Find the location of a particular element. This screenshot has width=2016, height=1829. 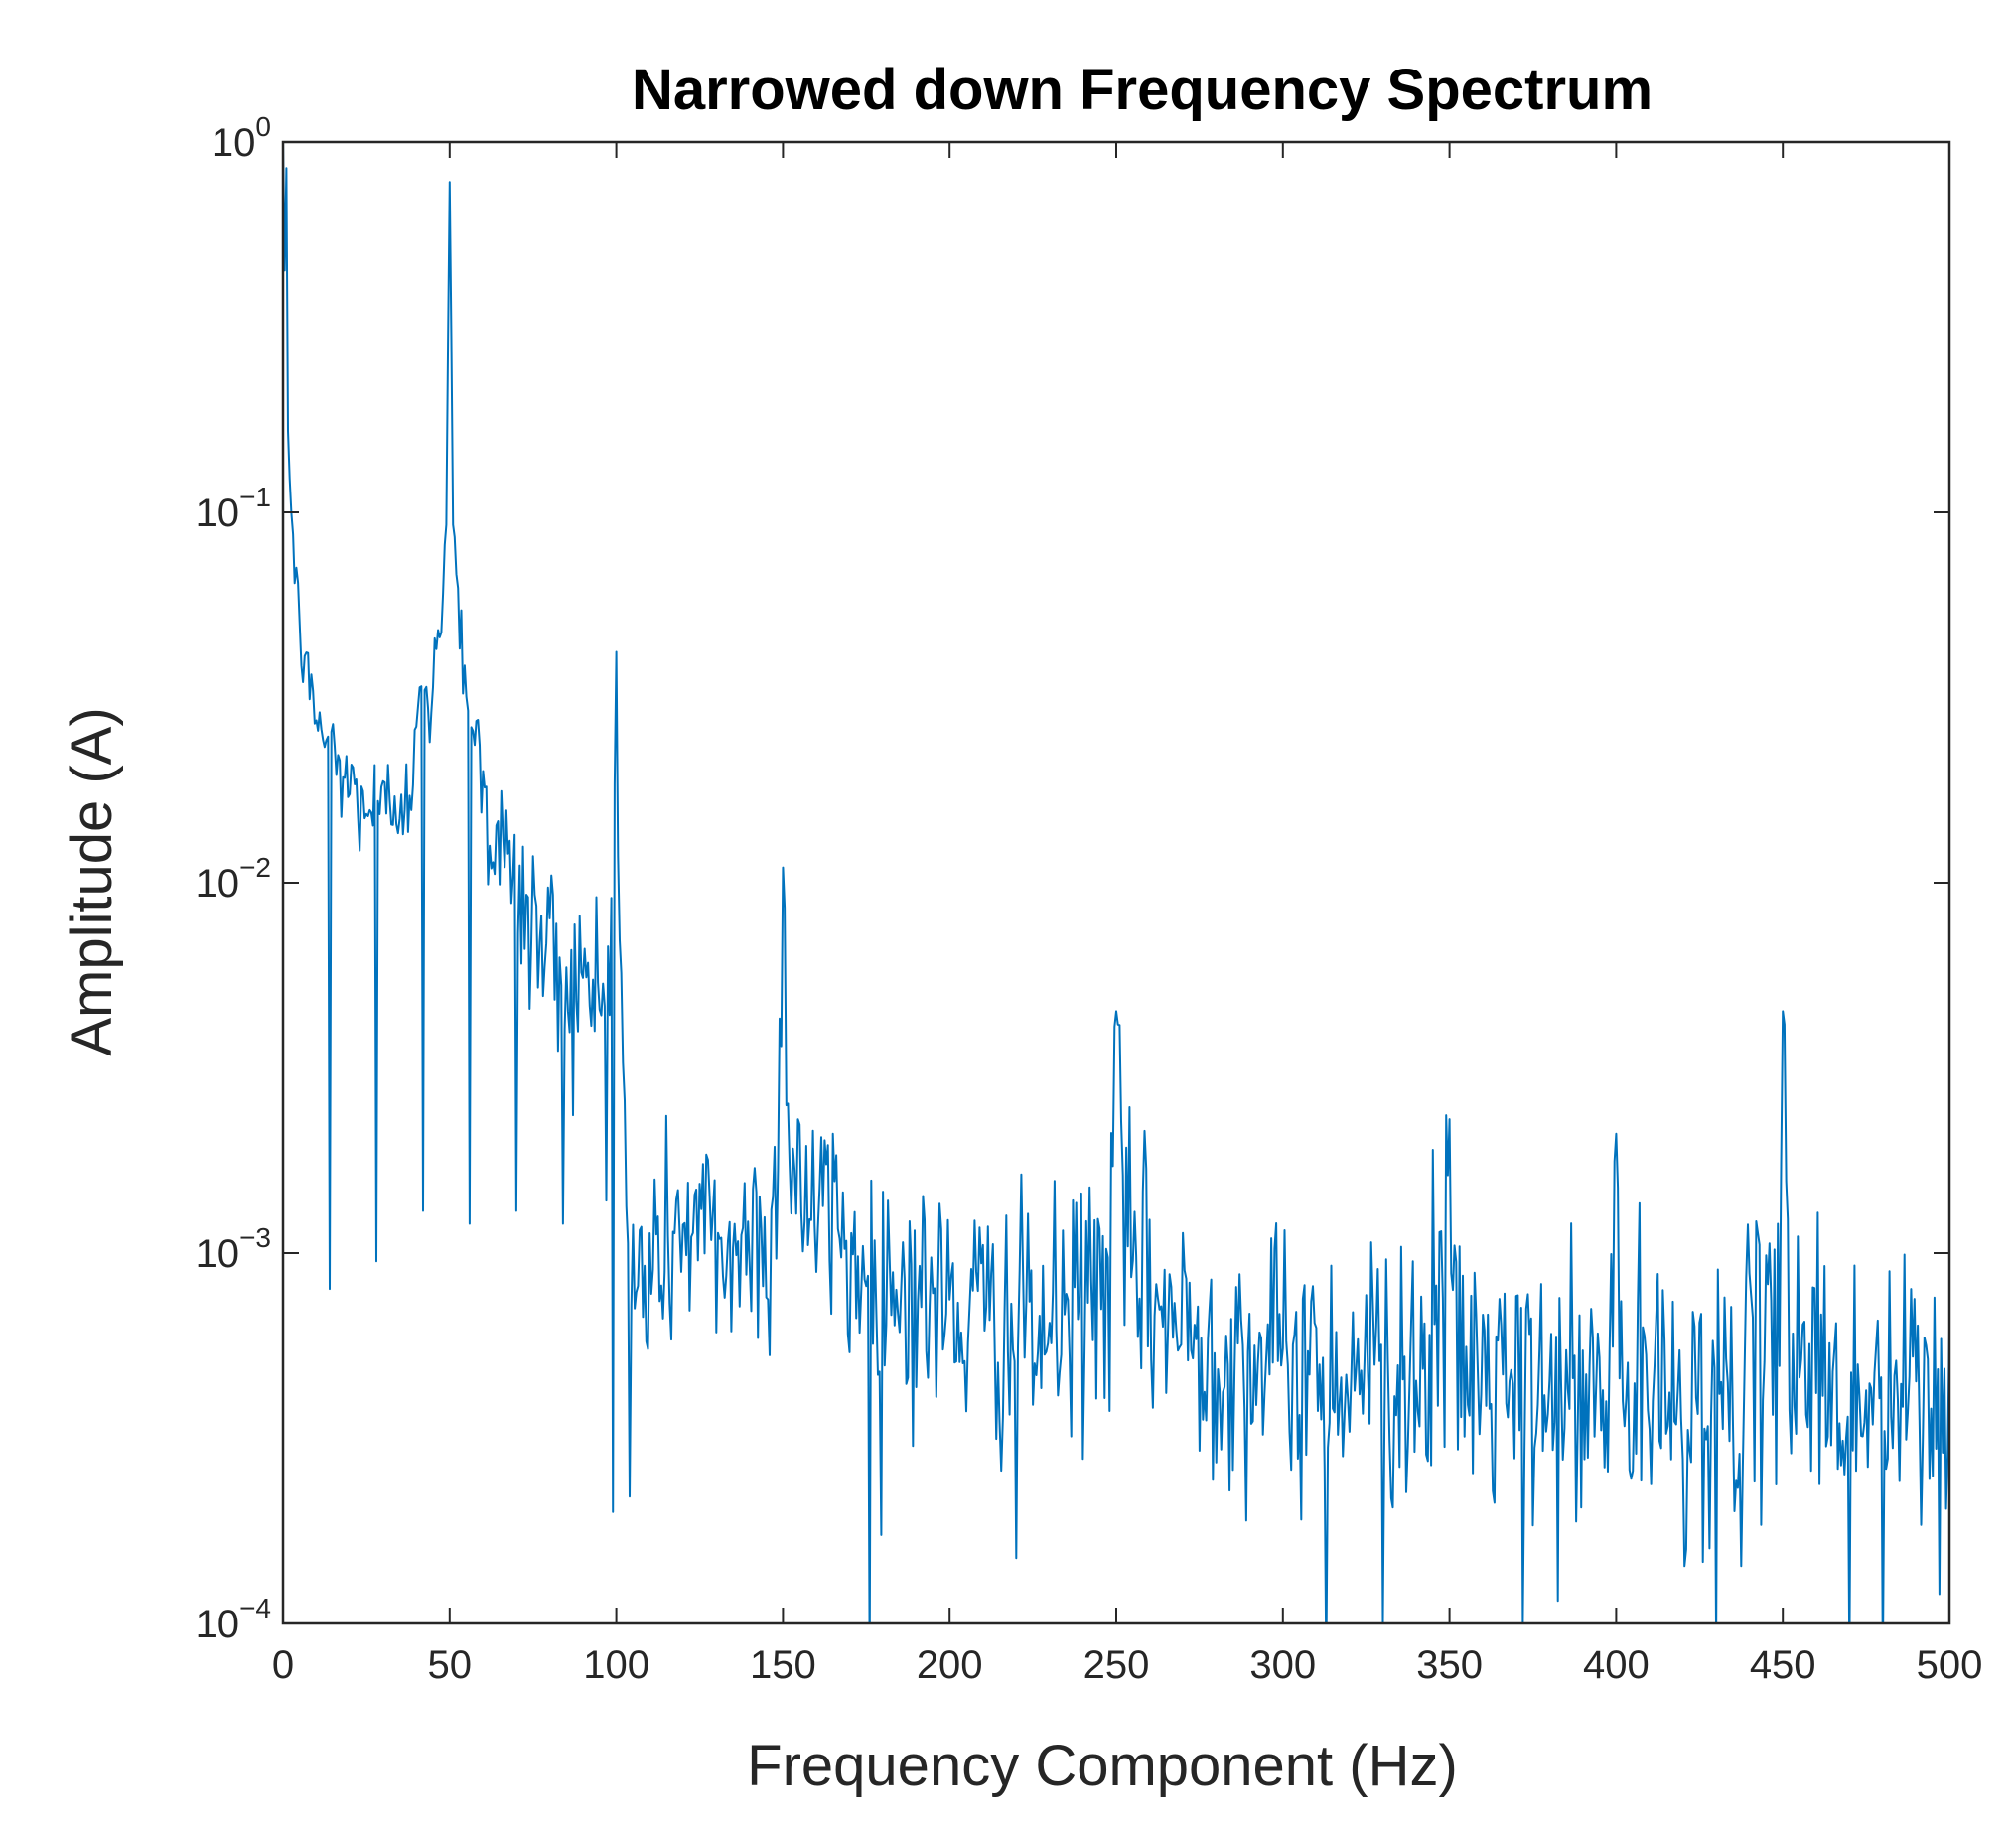

x-tick-label: 200 is located at coordinates (950, 1665).